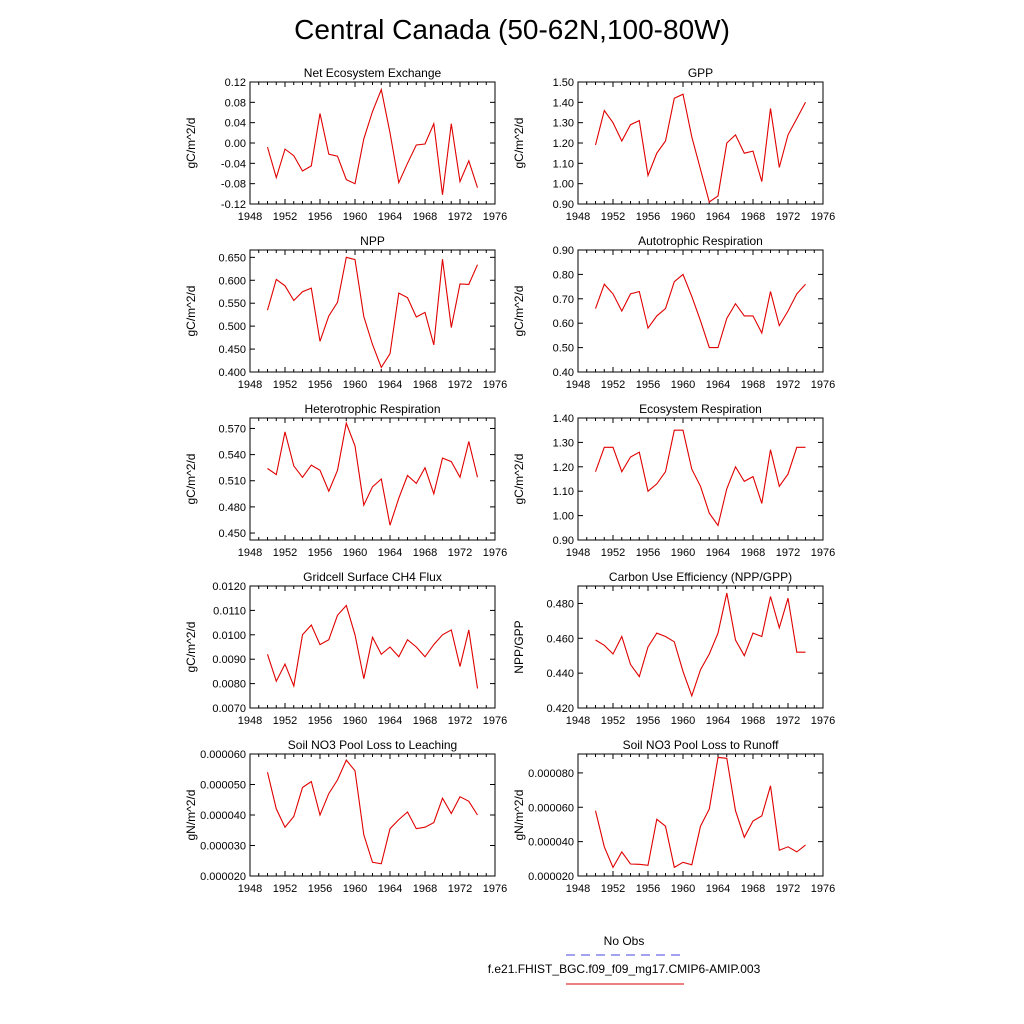 The image size is (1024, 1024). I want to click on y-tick-label: 0.0080, so click(229, 685).